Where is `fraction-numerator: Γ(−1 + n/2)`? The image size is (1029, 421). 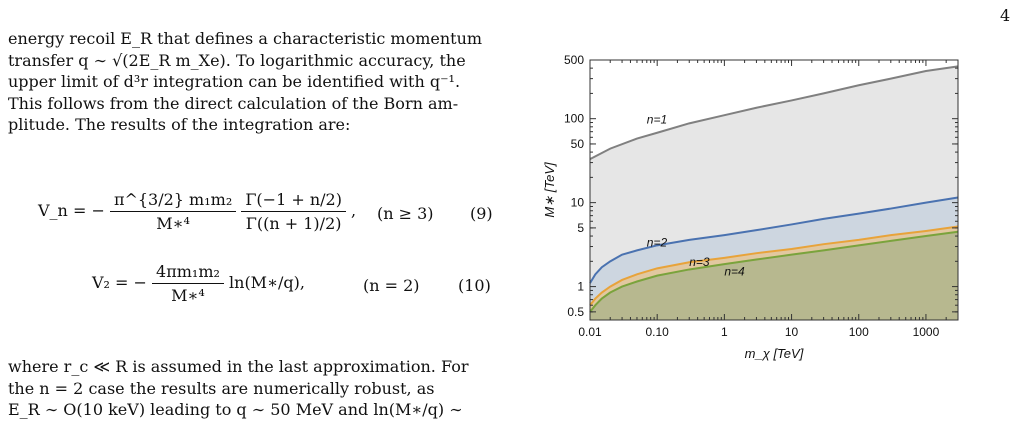
fraction-numerator: Γ(−1 + n/2) is located at coordinates (293, 201).